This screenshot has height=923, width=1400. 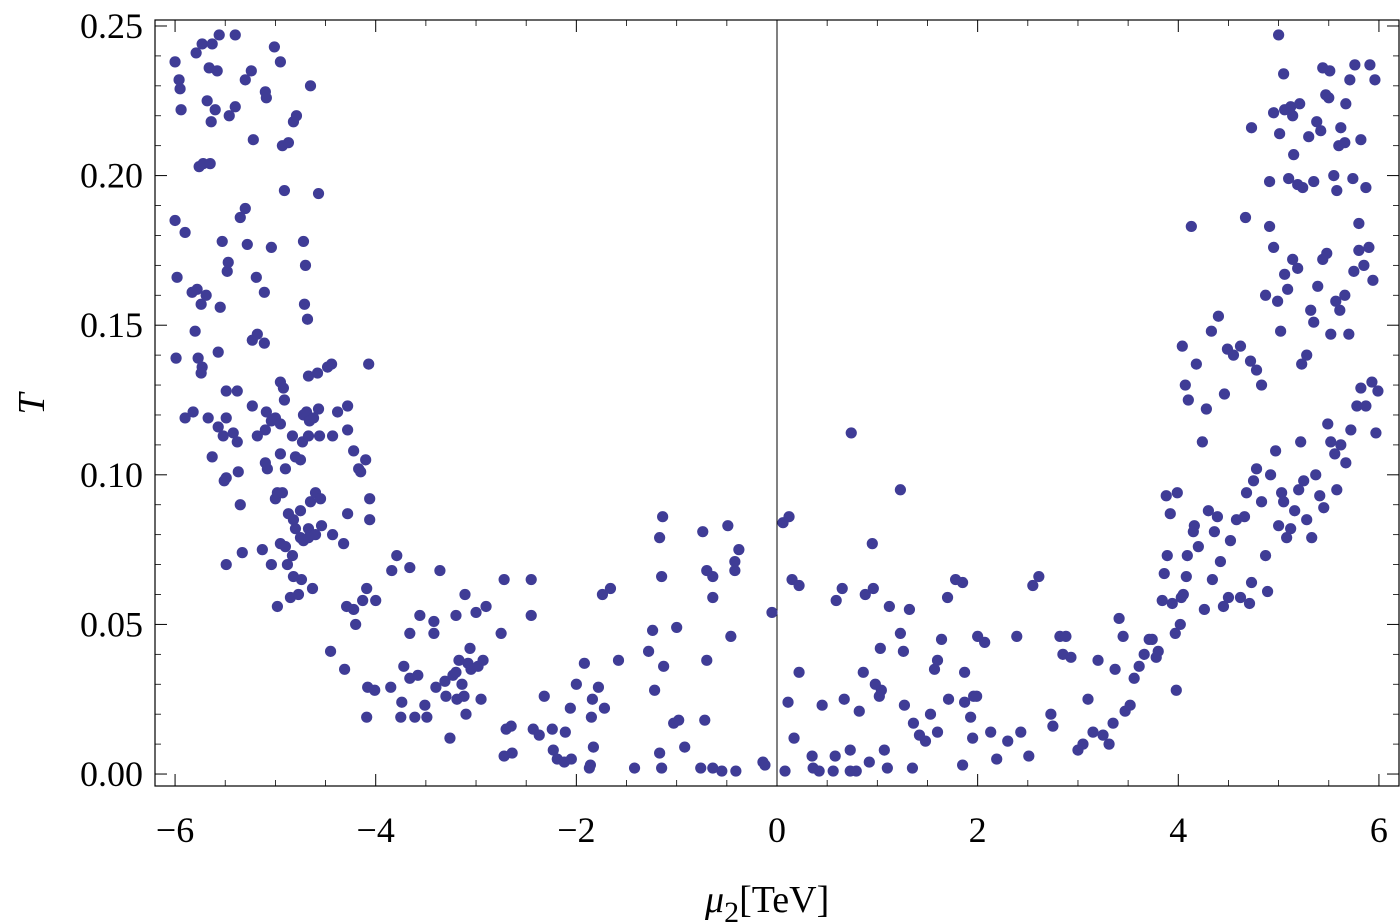 What do you see at coordinates (32, 403) in the screenshot?
I see `y-axis-label: T` at bounding box center [32, 403].